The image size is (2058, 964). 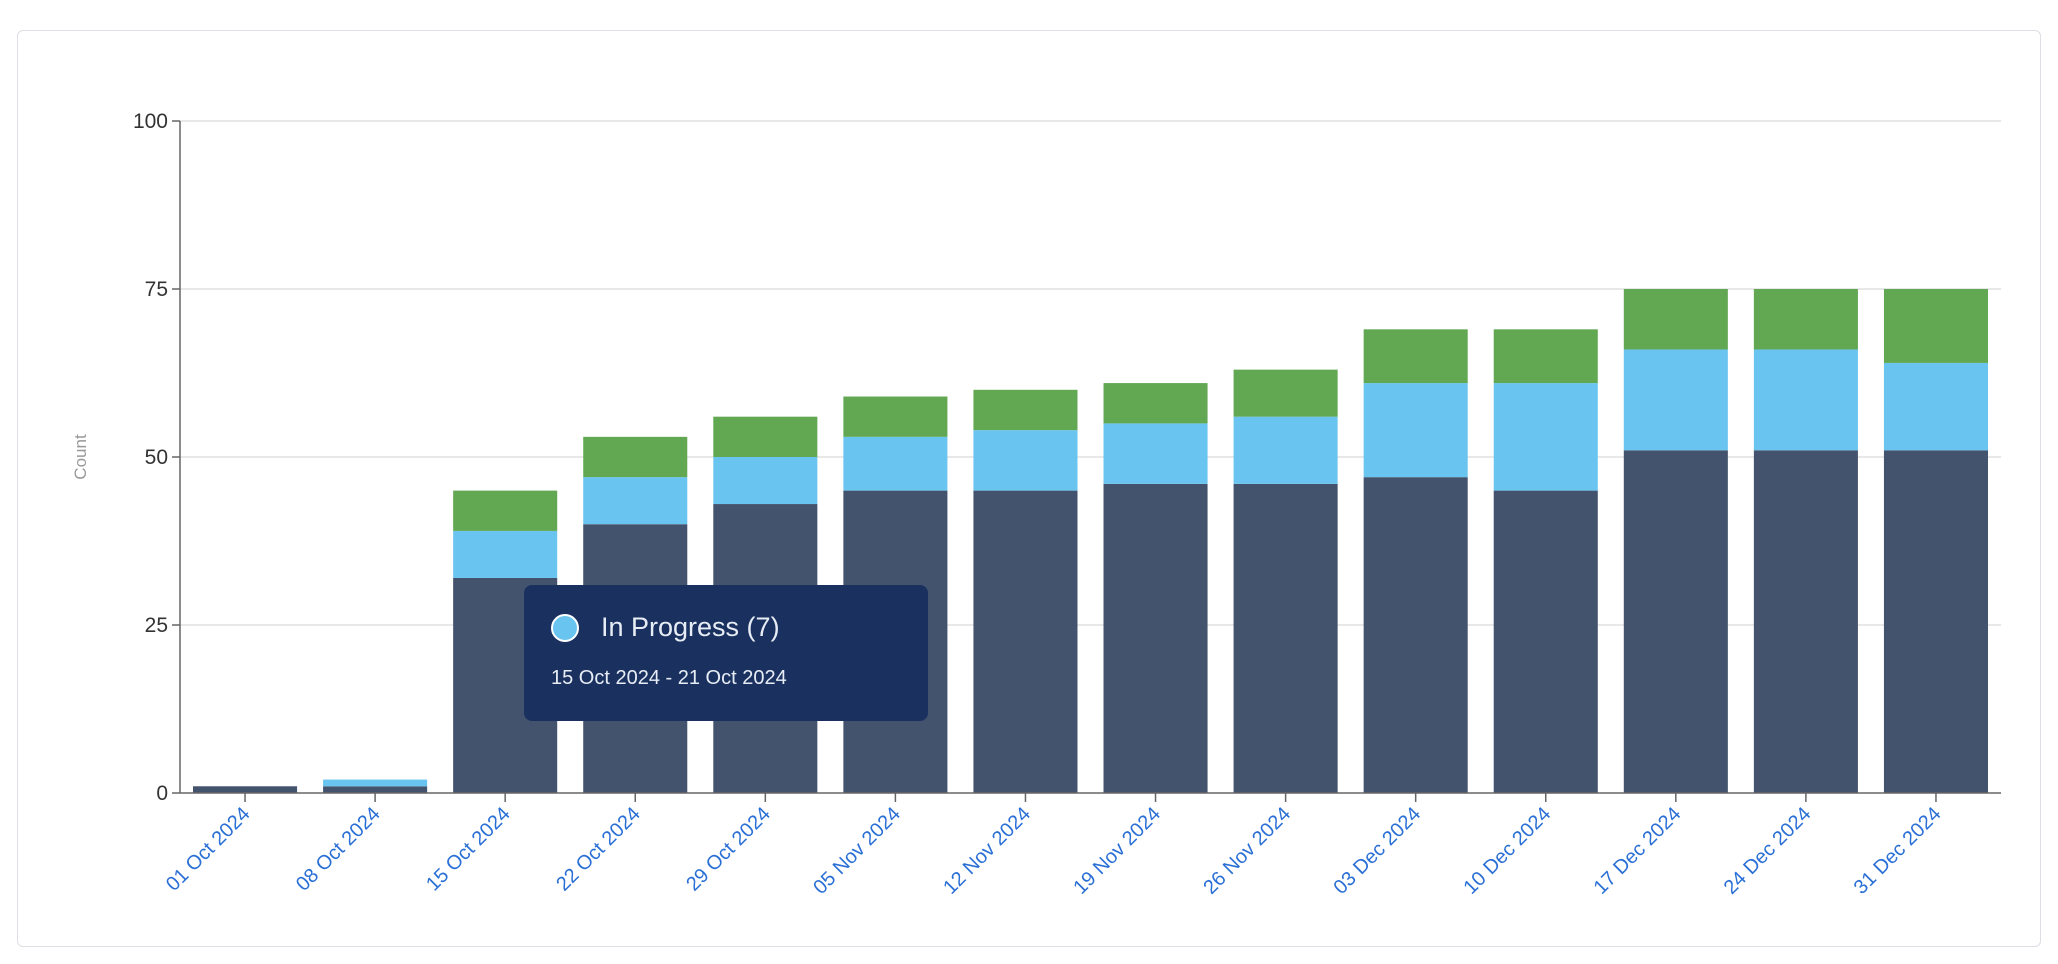 What do you see at coordinates (690, 627) in the screenshot?
I see `tooltip-title: In Progress (7)` at bounding box center [690, 627].